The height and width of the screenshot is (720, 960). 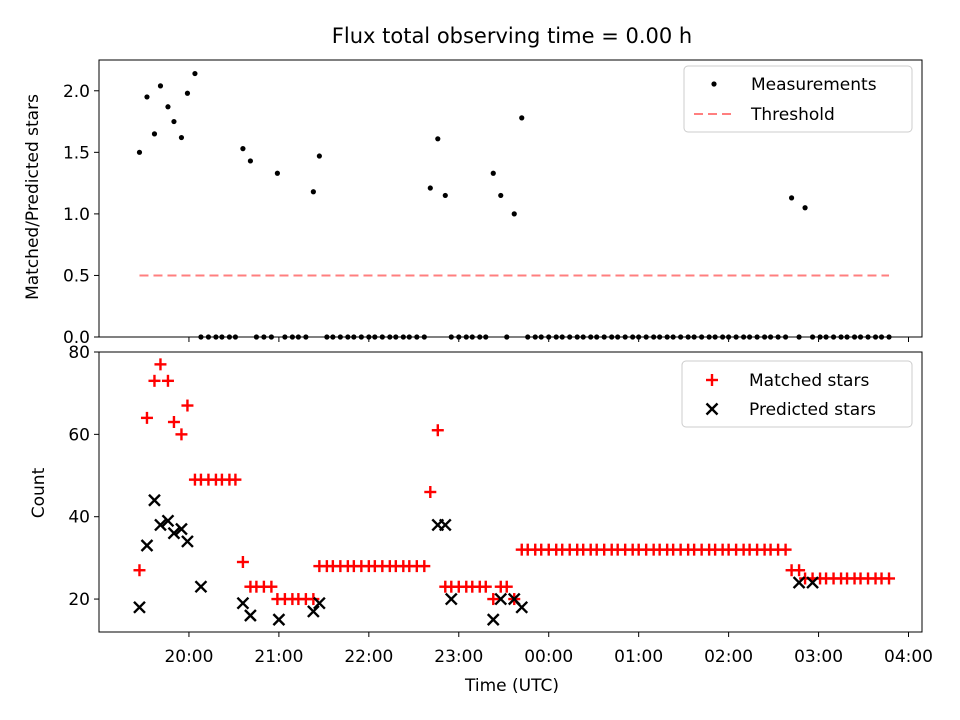 I want to click on top-y-tick-label: 2.0, so click(x=76, y=92).